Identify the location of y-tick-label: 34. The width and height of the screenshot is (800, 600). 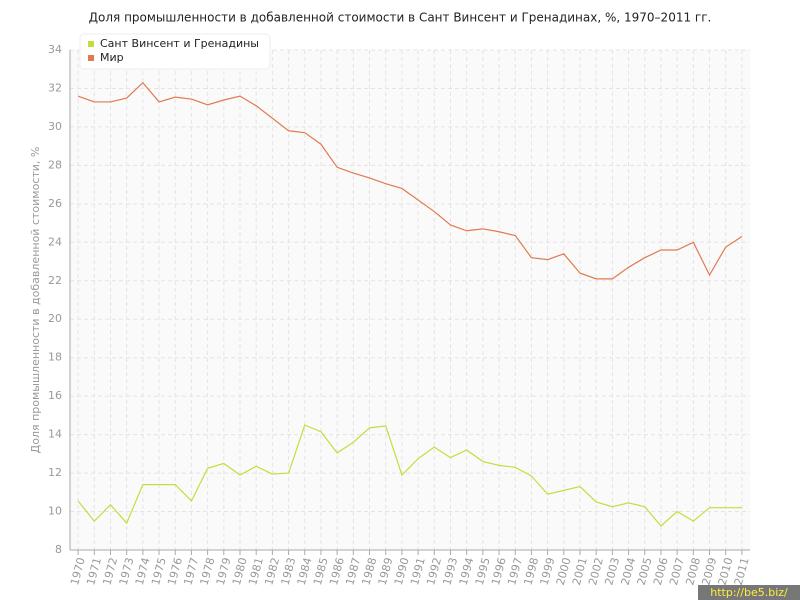
(55, 49).